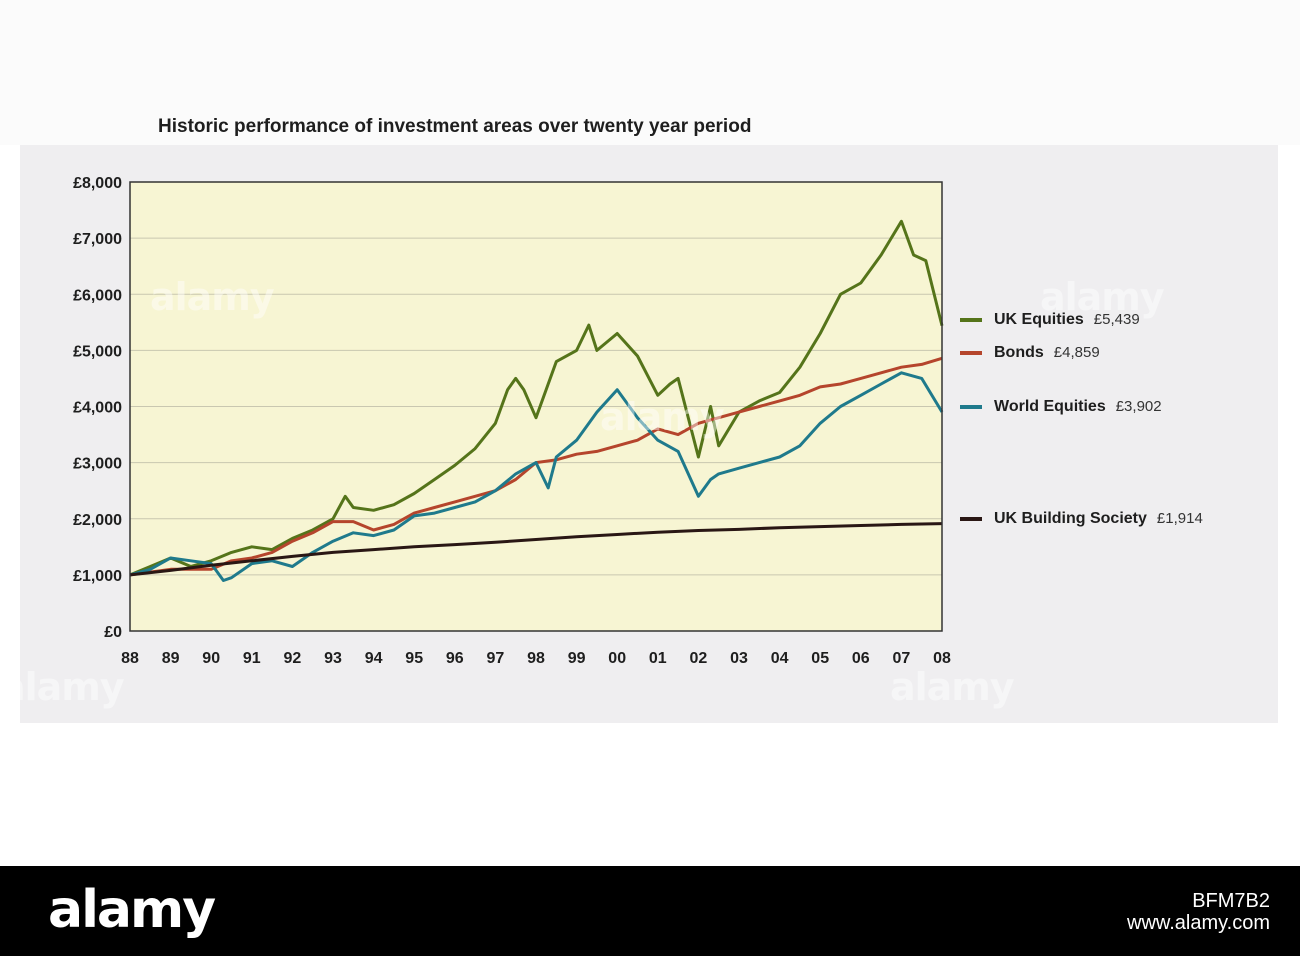 Image resolution: width=1300 pixels, height=956 pixels. Describe the element at coordinates (171, 658) in the screenshot. I see `x-tick-label: 89` at that location.